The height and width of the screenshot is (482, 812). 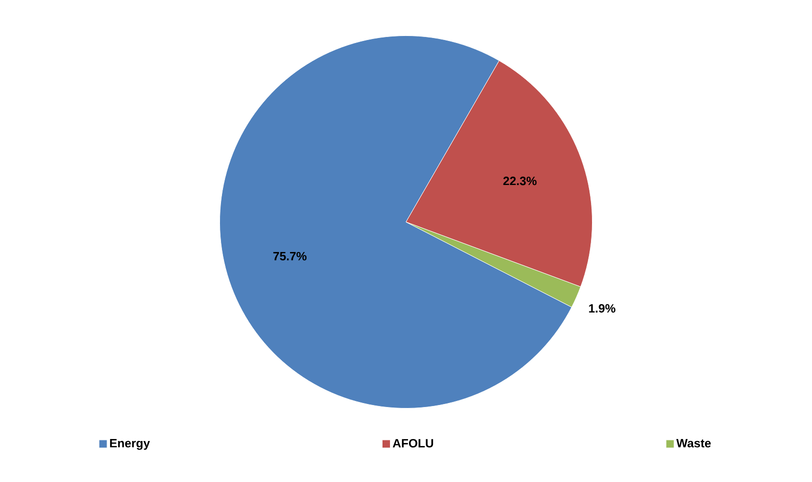 What do you see at coordinates (520, 181) in the screenshot?
I see `data-label: 22.3%` at bounding box center [520, 181].